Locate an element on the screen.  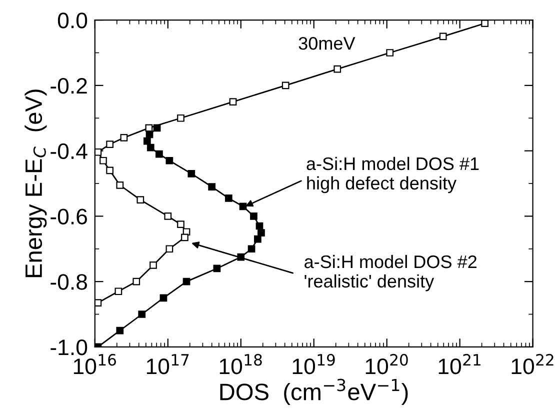
y-tick-label: 0.0 is located at coordinates (73, 20).